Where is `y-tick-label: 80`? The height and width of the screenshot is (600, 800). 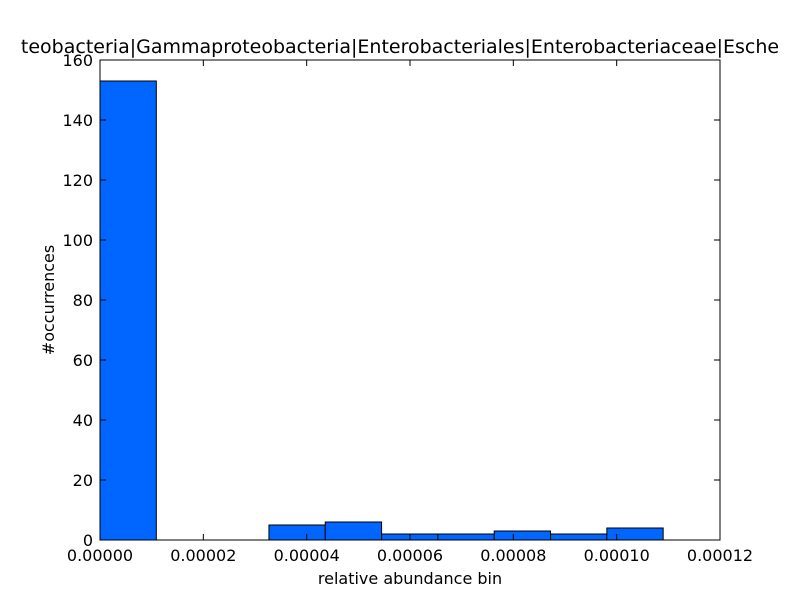 y-tick-label: 80 is located at coordinates (83, 300).